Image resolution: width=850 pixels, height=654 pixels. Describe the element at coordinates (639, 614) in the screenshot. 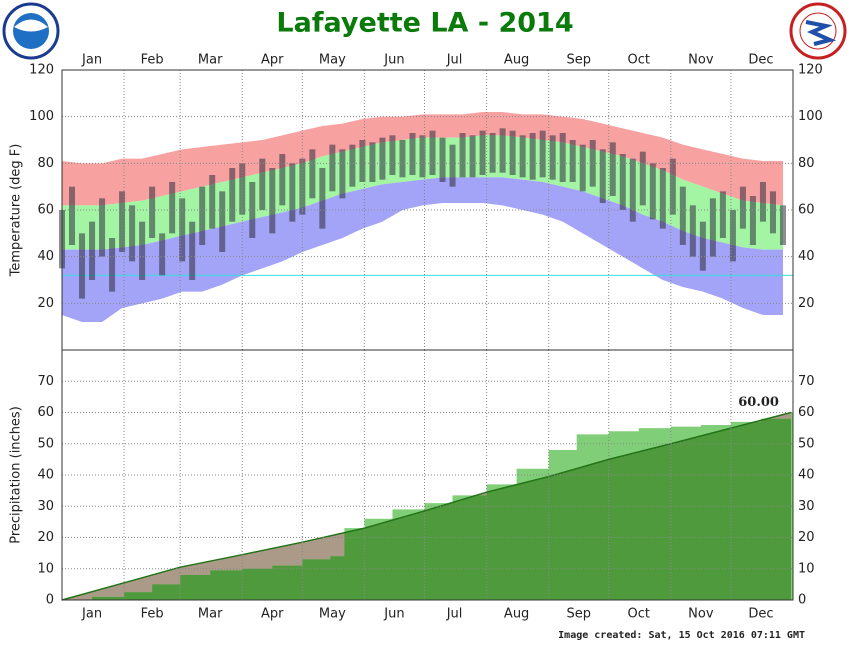

I see `x-tick-label: Oct` at that location.